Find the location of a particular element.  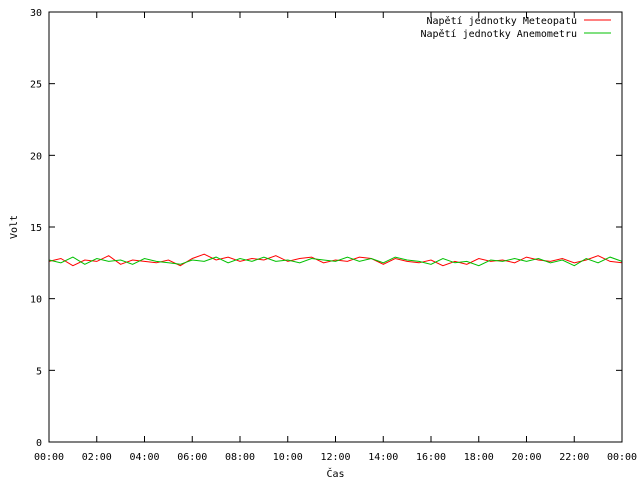

x-tick-label: 02:00 is located at coordinates (97, 457).